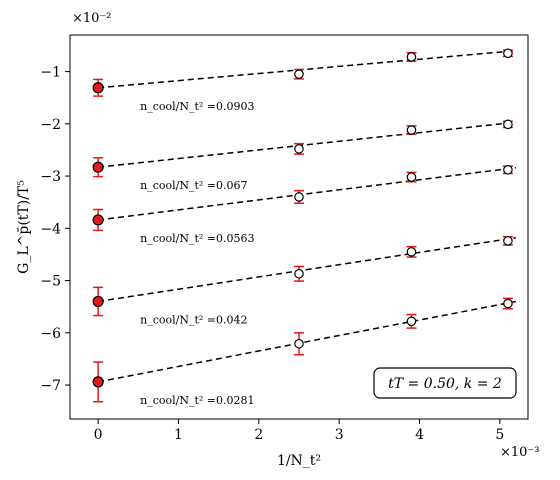  What do you see at coordinates (50, 229) in the screenshot?
I see `y-tick-label: −4` at bounding box center [50, 229].